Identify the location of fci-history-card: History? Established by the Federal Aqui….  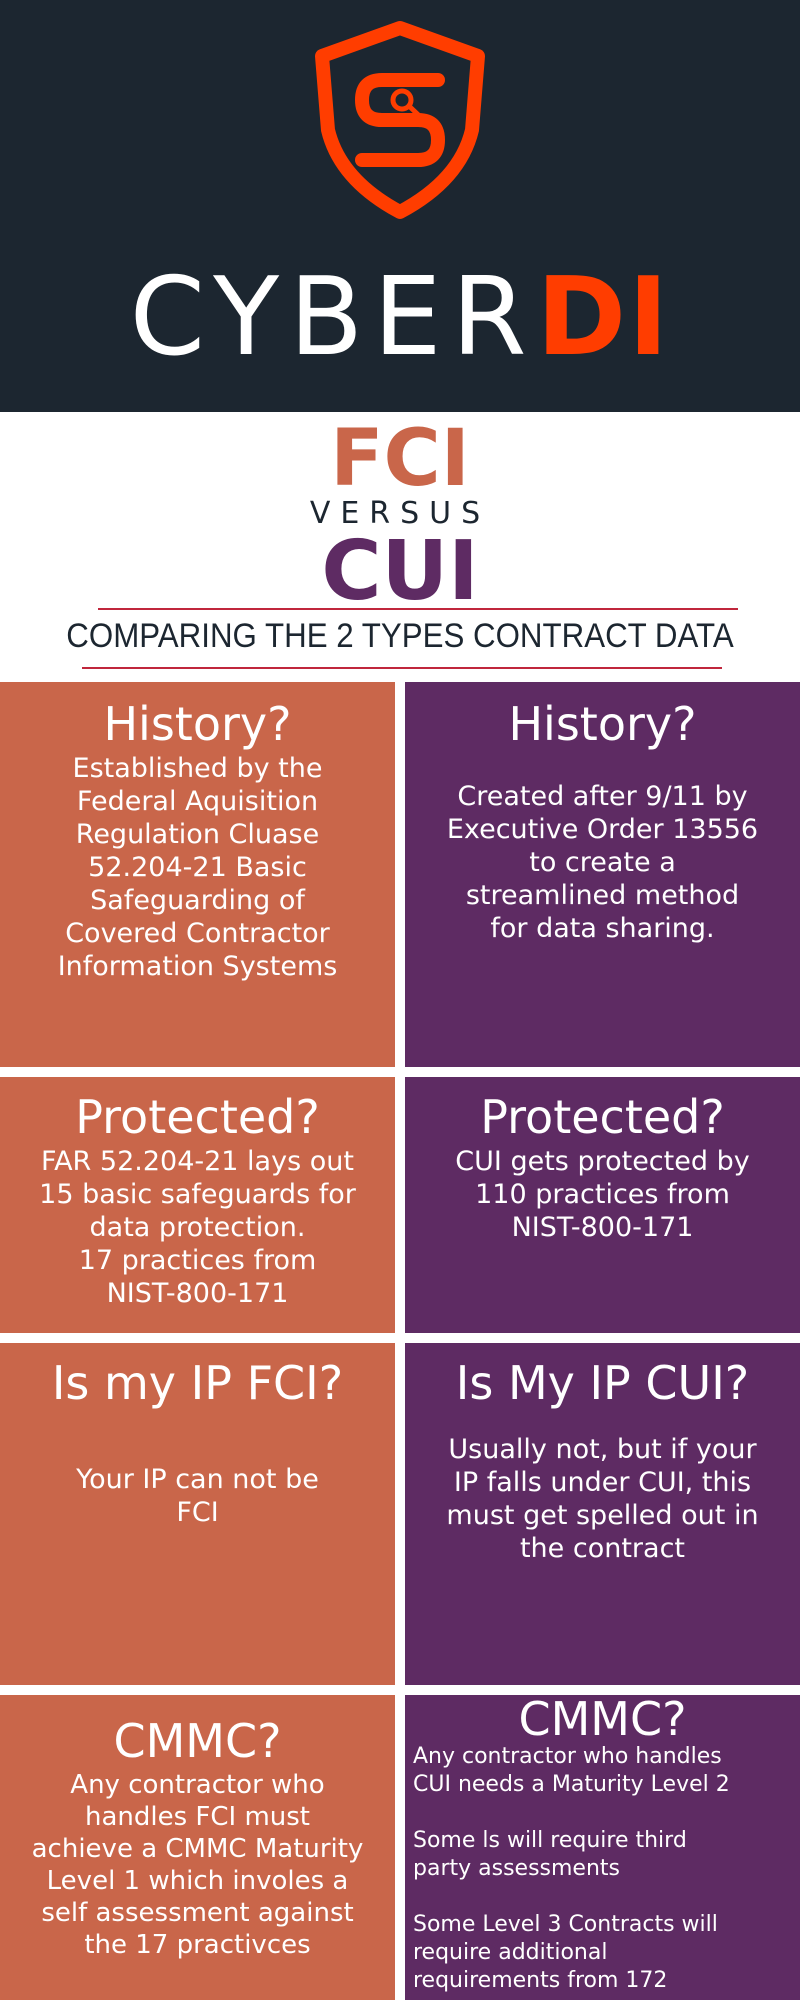
(197, 874).